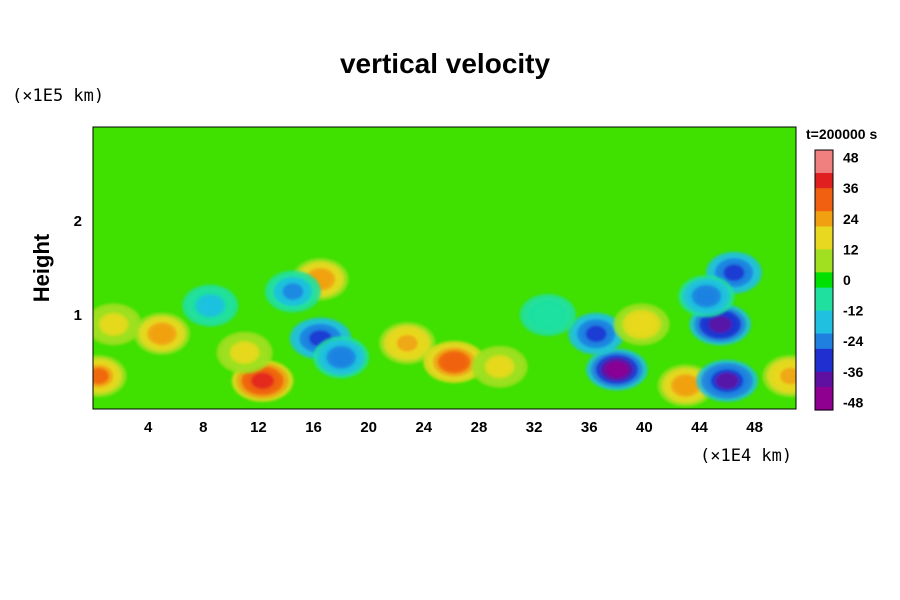  Describe the element at coordinates (78, 315) in the screenshot. I see `y-tick-label: 1` at that location.